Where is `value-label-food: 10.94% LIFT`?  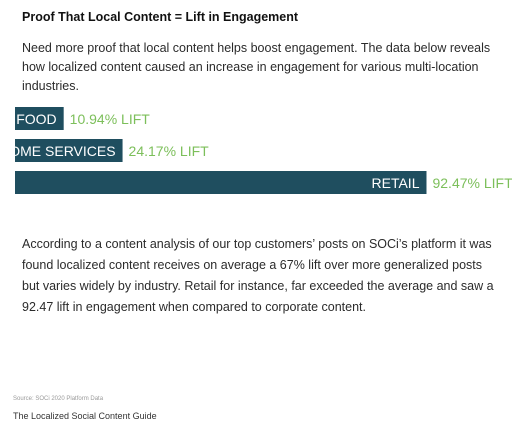 value-label-food: 10.94% LIFT is located at coordinates (110, 119).